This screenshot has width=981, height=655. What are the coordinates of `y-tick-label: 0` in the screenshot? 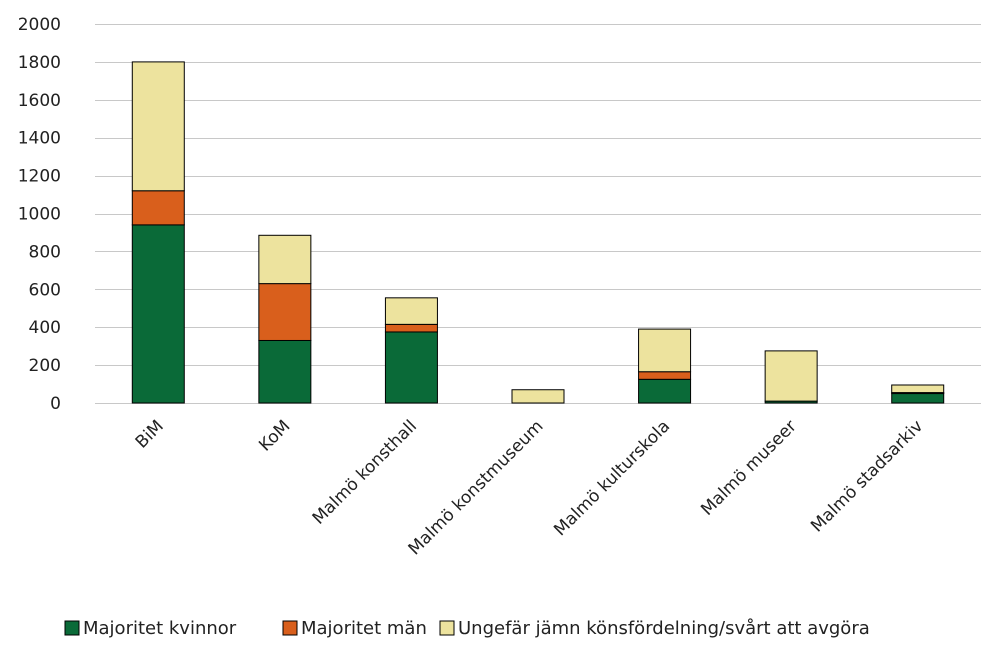 It's located at (55, 404).